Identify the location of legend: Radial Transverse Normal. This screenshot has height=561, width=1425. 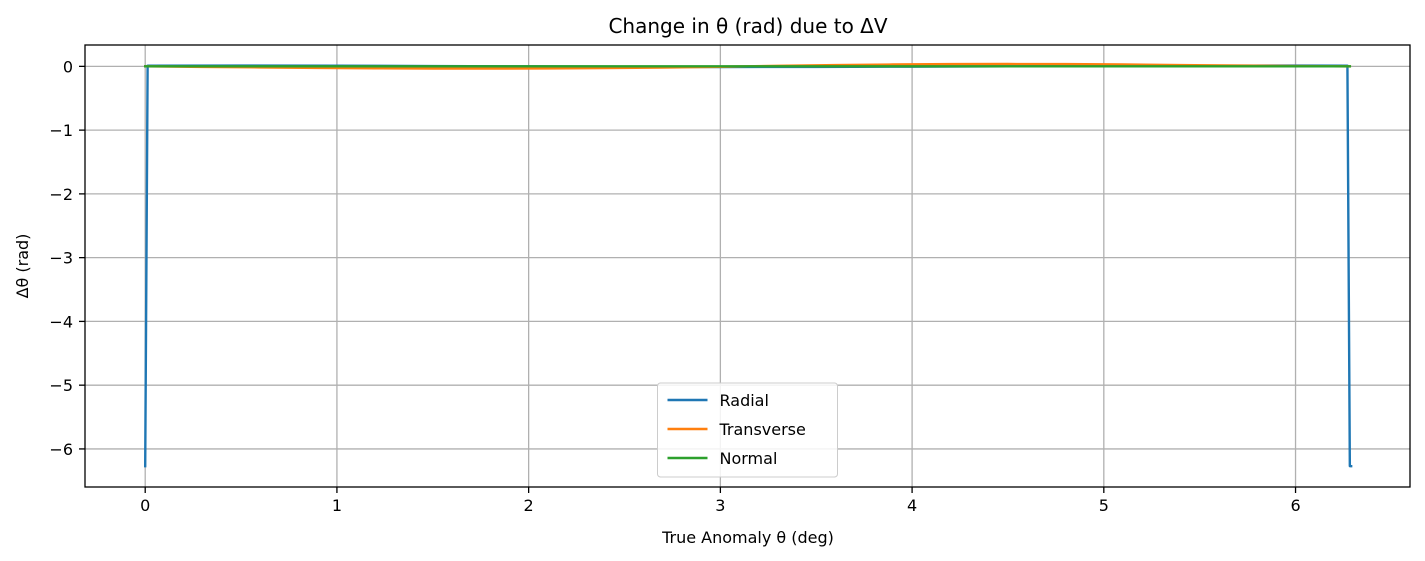
(747, 430).